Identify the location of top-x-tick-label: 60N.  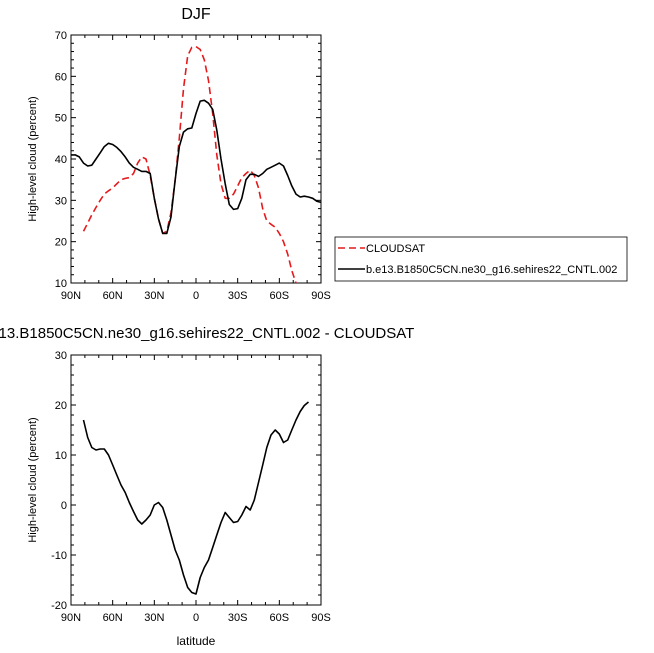
(113, 296).